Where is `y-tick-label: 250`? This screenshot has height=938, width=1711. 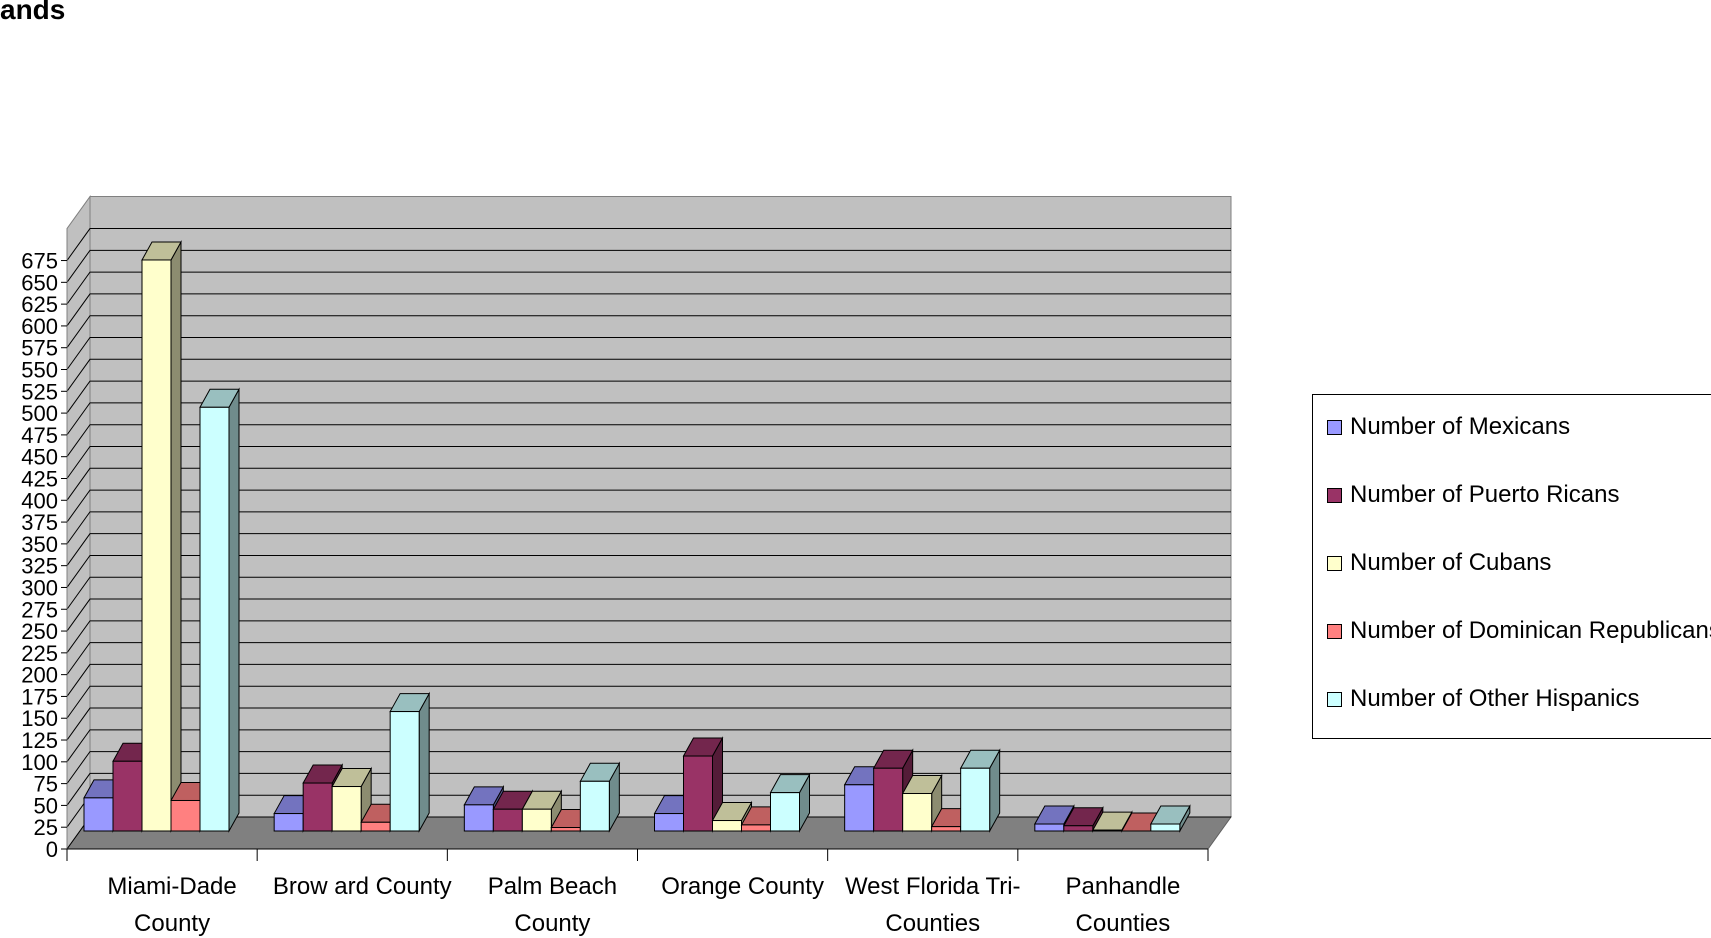 y-tick-label: 250 is located at coordinates (39, 631).